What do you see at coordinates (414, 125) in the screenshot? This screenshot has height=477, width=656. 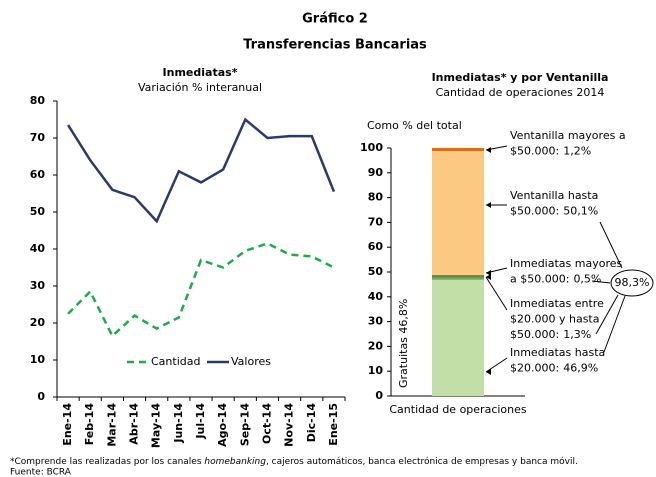 I see `y-axis-label: Como % del total` at bounding box center [414, 125].